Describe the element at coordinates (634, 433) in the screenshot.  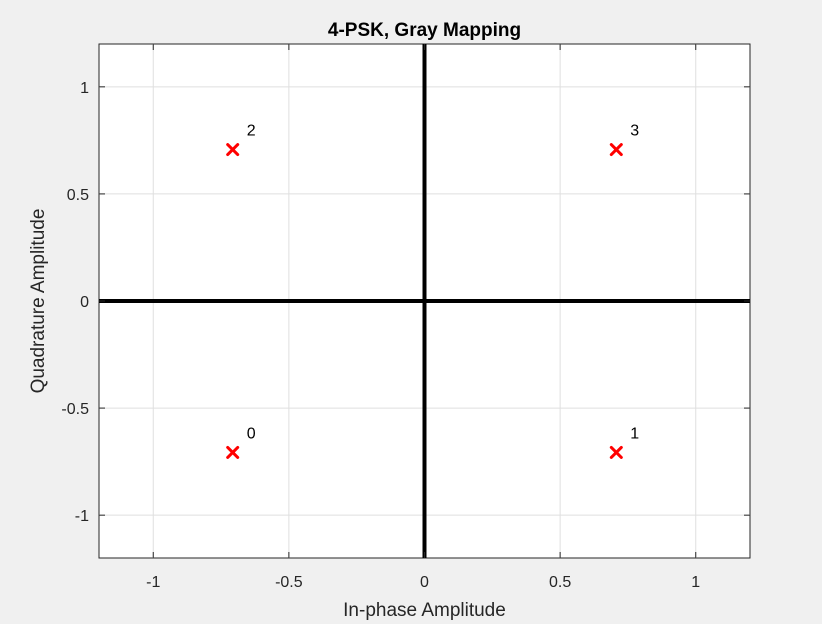
I see `point-label: 1` at that location.